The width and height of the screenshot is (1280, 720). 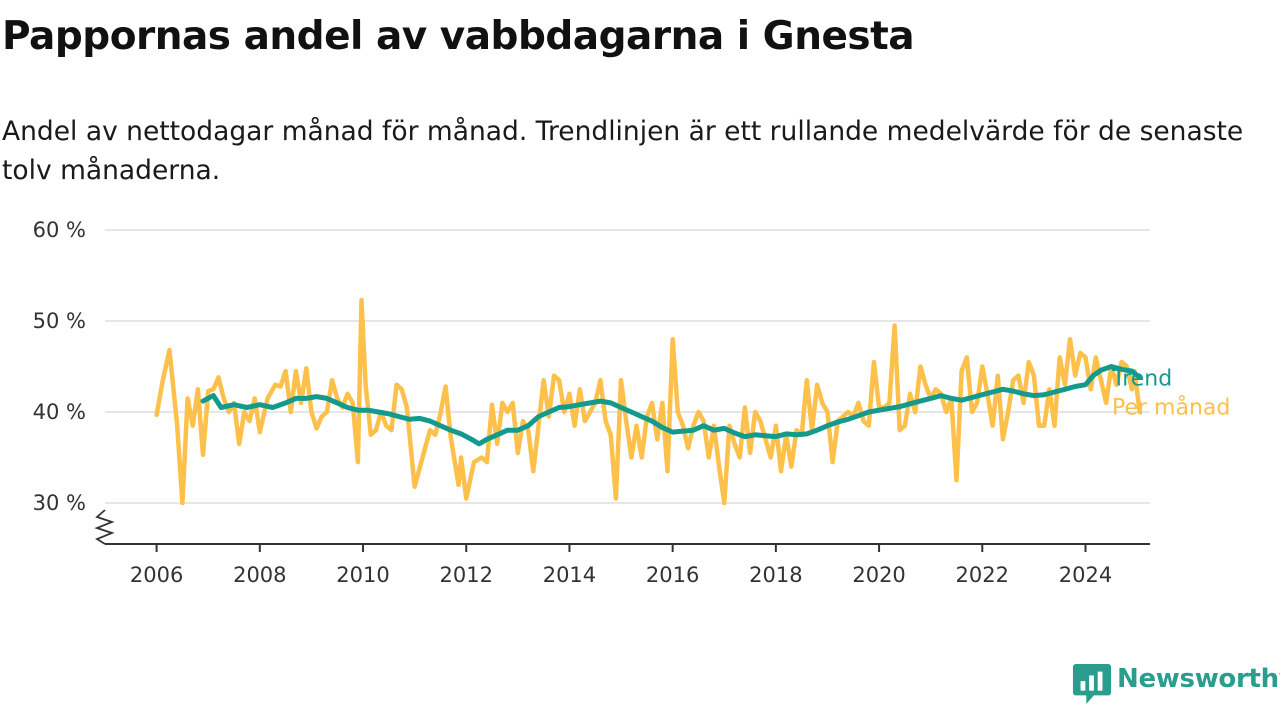 What do you see at coordinates (259, 575) in the screenshot?
I see `x-tick-label: 2008` at bounding box center [259, 575].